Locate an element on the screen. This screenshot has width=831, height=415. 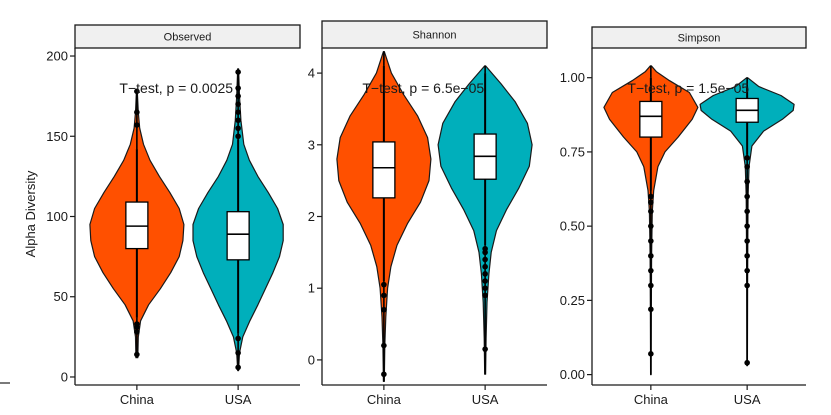
facet-strip-label: Shannon is located at coordinates (434, 36).